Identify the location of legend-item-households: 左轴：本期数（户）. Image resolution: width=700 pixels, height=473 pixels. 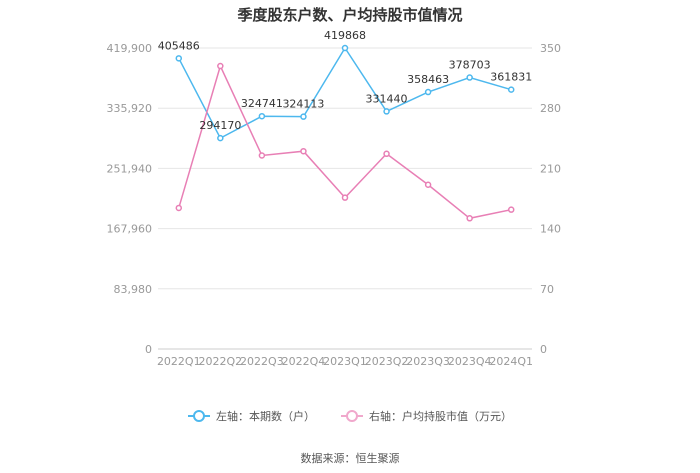
(251, 416).